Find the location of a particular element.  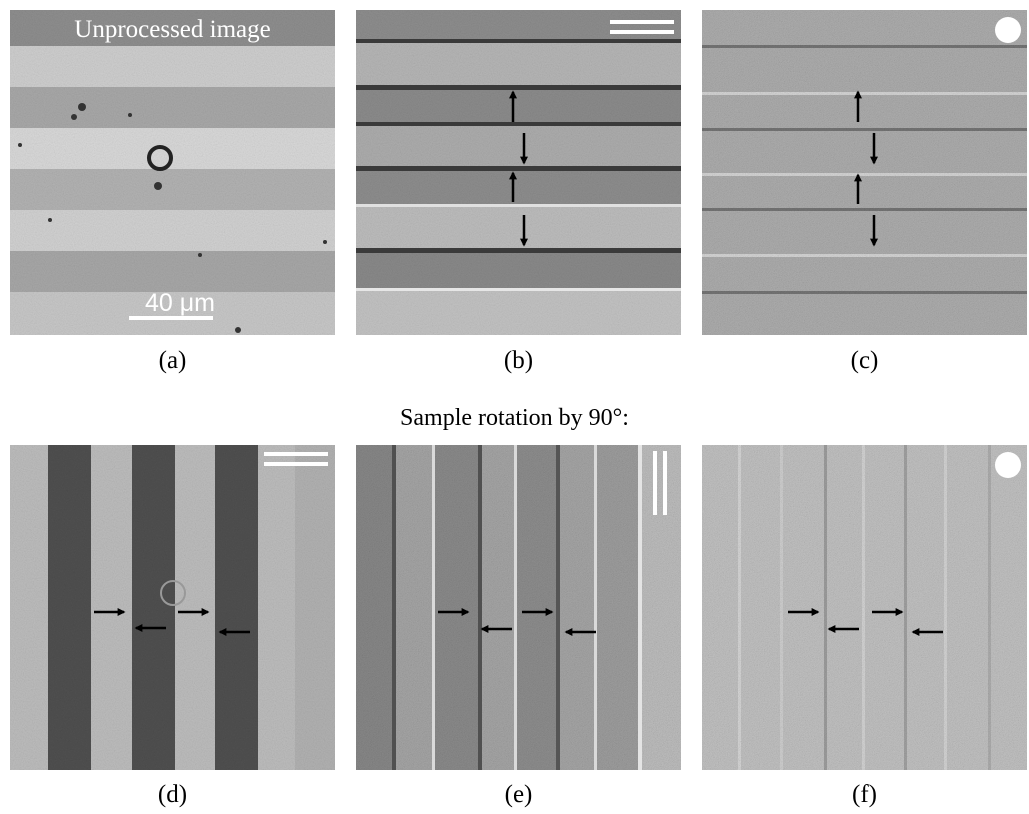

caption-a: (a) is located at coordinates (172, 361).